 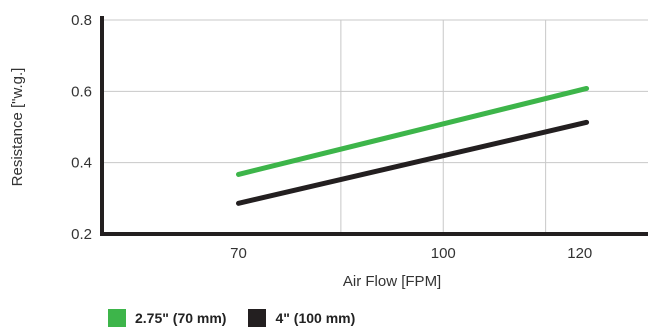 What do you see at coordinates (181, 318) in the screenshot?
I see `legend-label: 2.75" (70 mm)` at bounding box center [181, 318].